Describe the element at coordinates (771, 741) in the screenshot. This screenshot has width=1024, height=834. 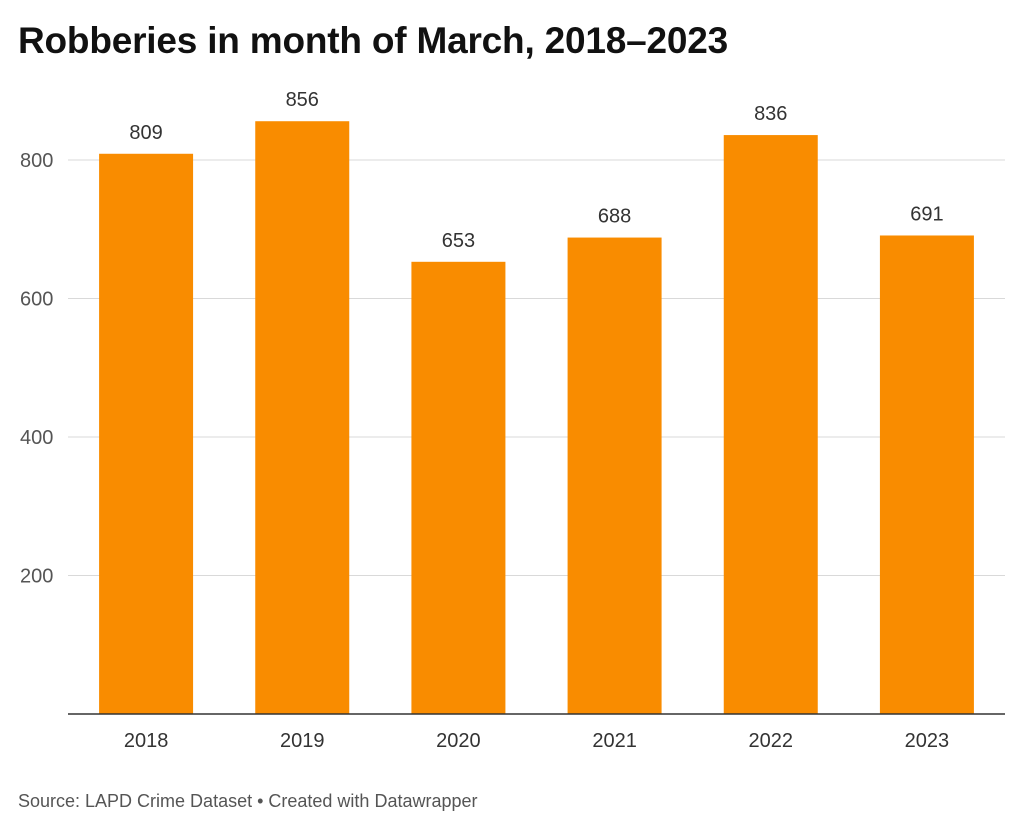
I see `x-tick-label-2022: 2022` at that location.